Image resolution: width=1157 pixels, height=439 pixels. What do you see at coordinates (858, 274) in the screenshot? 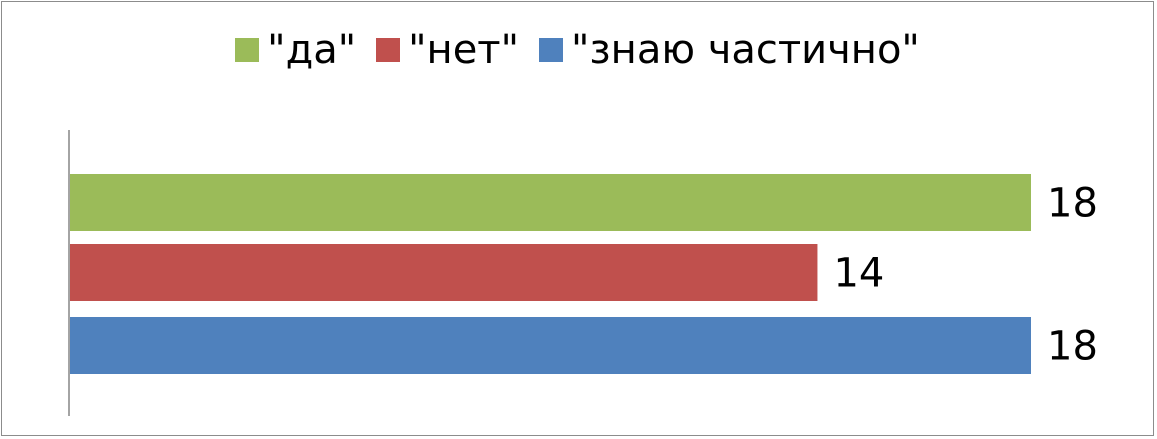
I see `data-label-net: 14` at bounding box center [858, 274].